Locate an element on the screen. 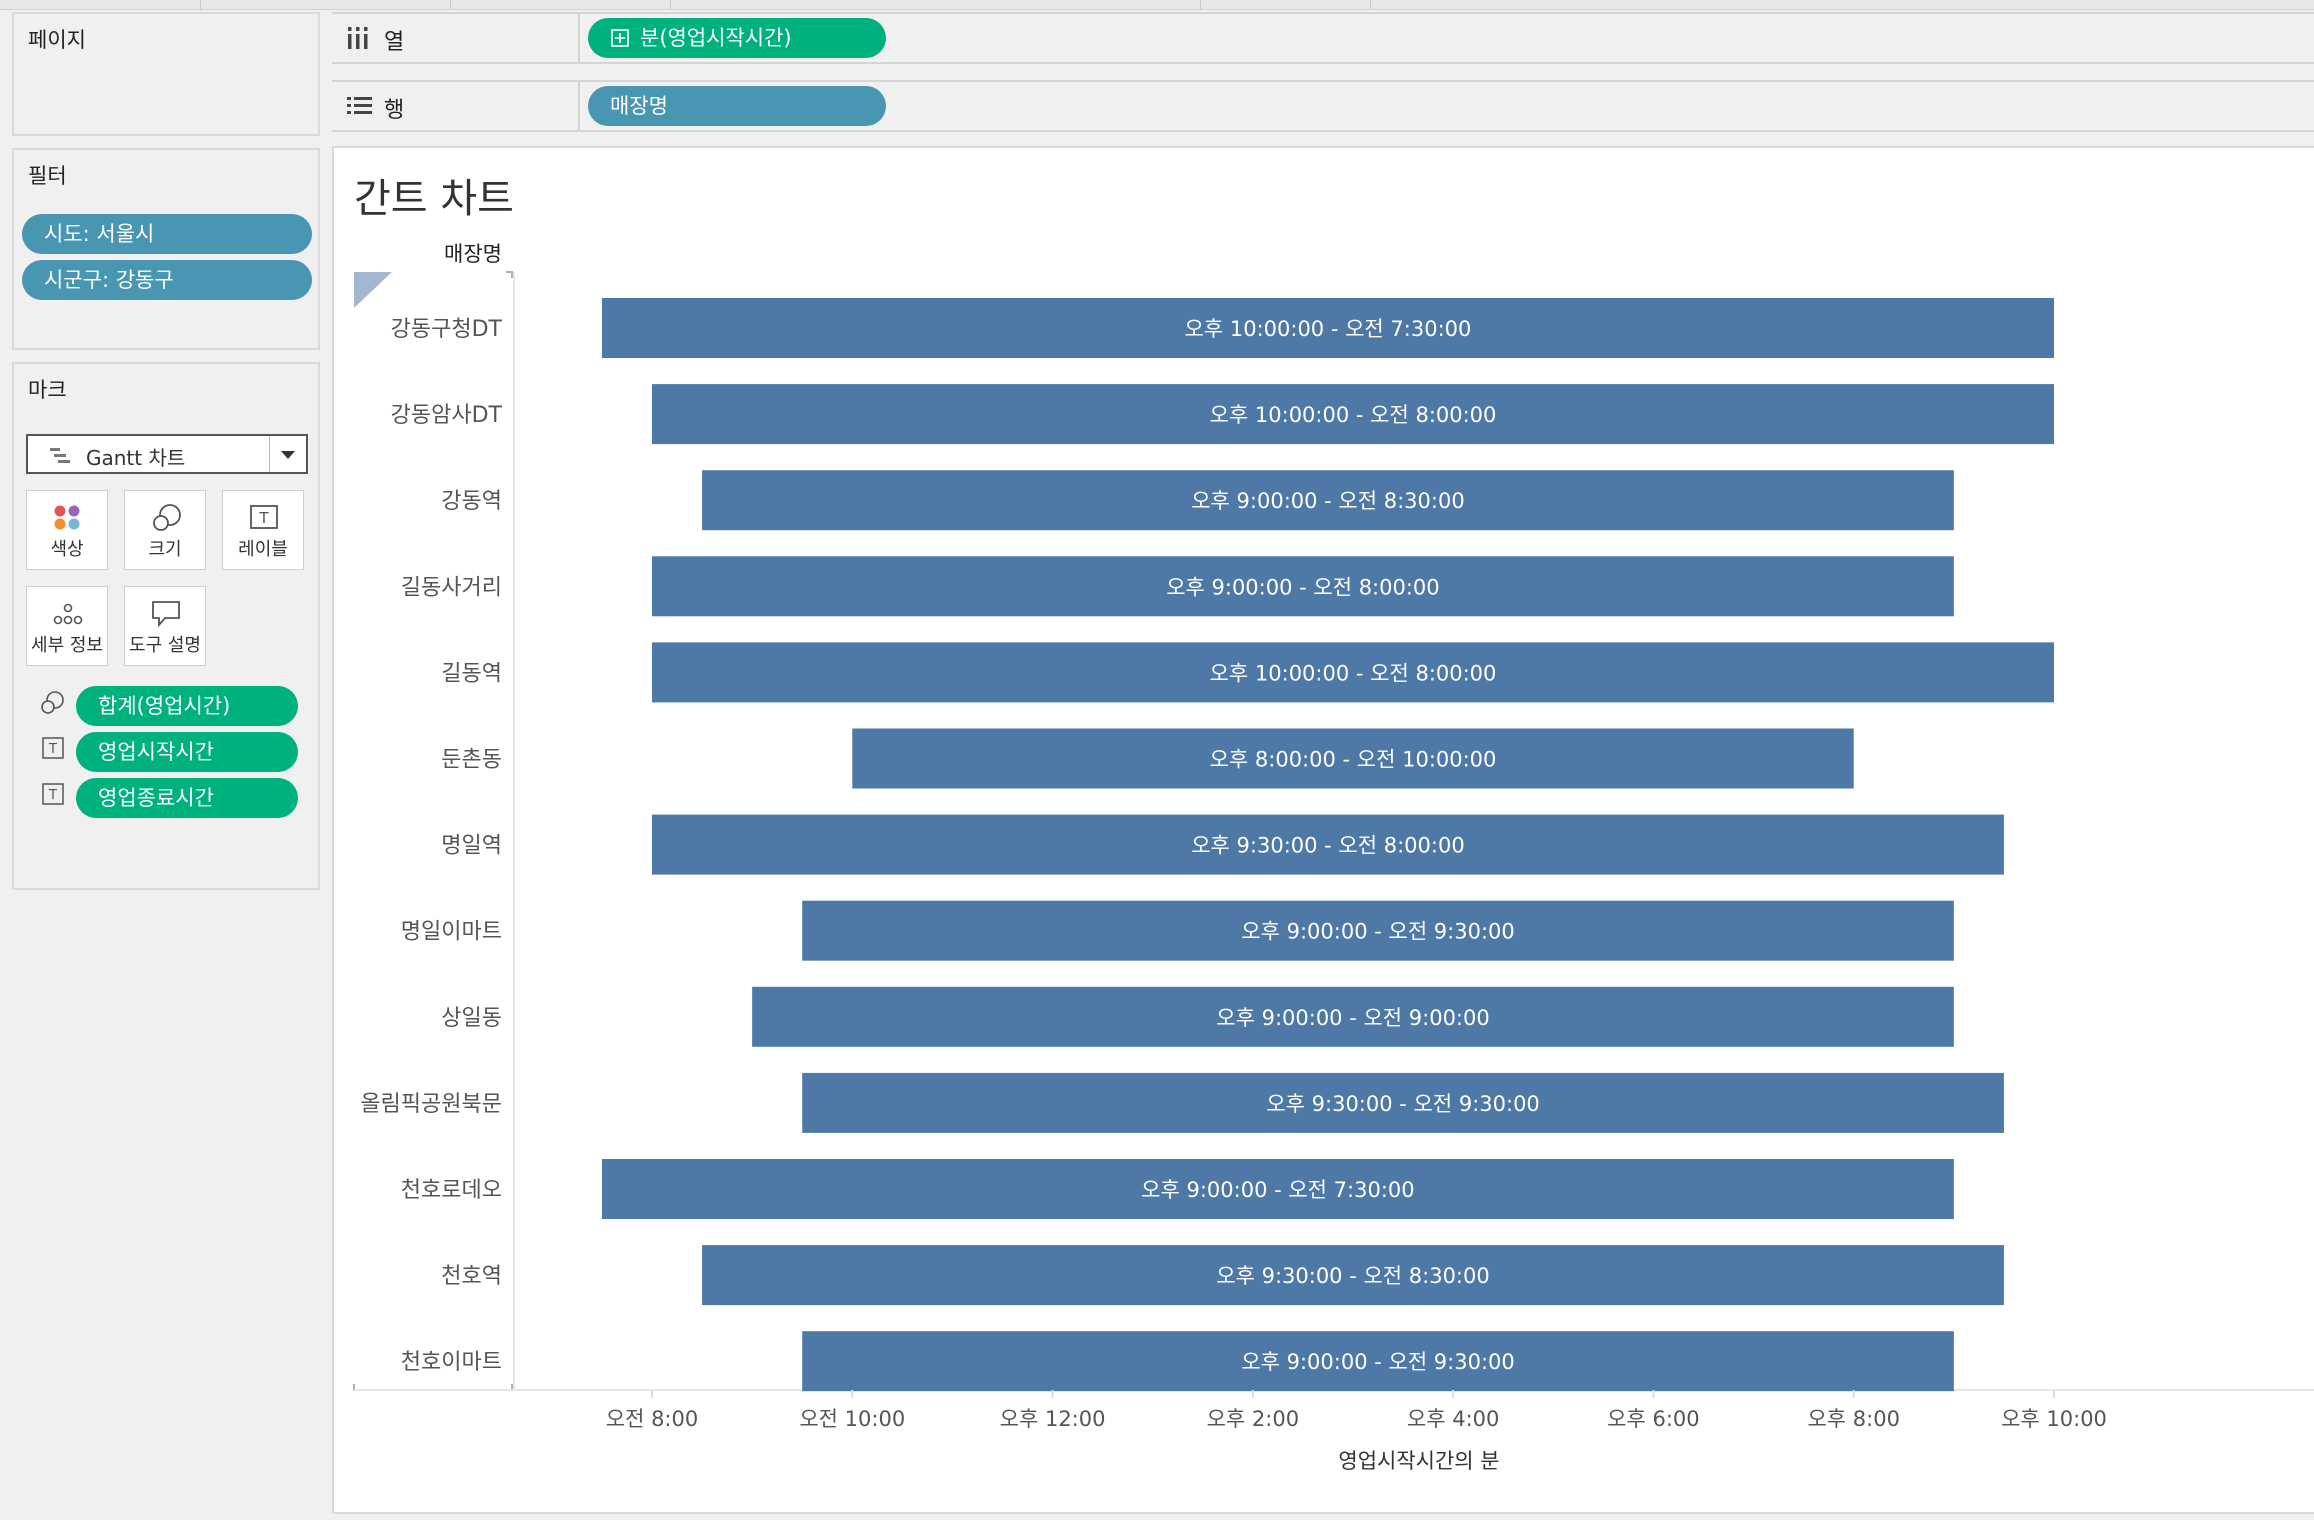 The height and width of the screenshot is (1520, 2314). x-tick-label: 오후 2:00 is located at coordinates (1253, 1419).